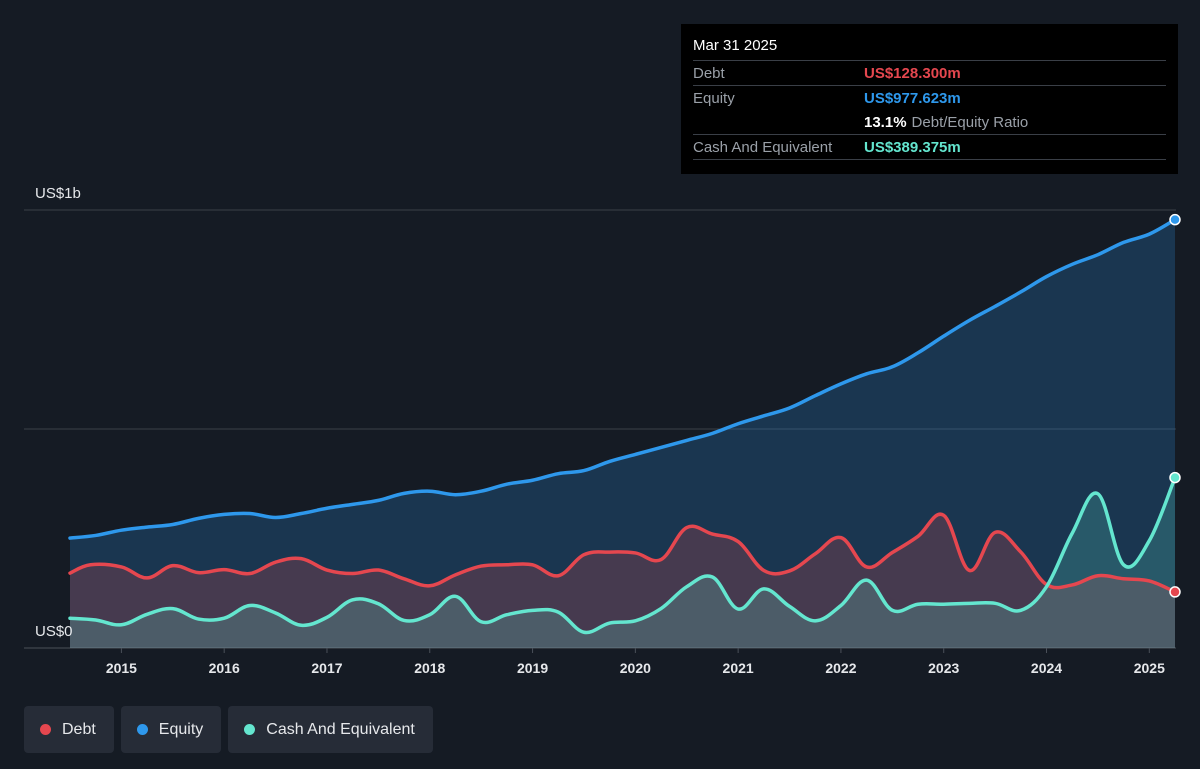  Describe the element at coordinates (714, 98) in the screenshot. I see `tooltip-equity-label: Equity` at that location.